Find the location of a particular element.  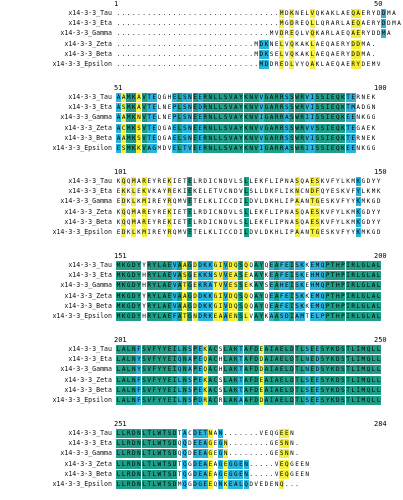

residue: F is located at coordinates (343, 232).